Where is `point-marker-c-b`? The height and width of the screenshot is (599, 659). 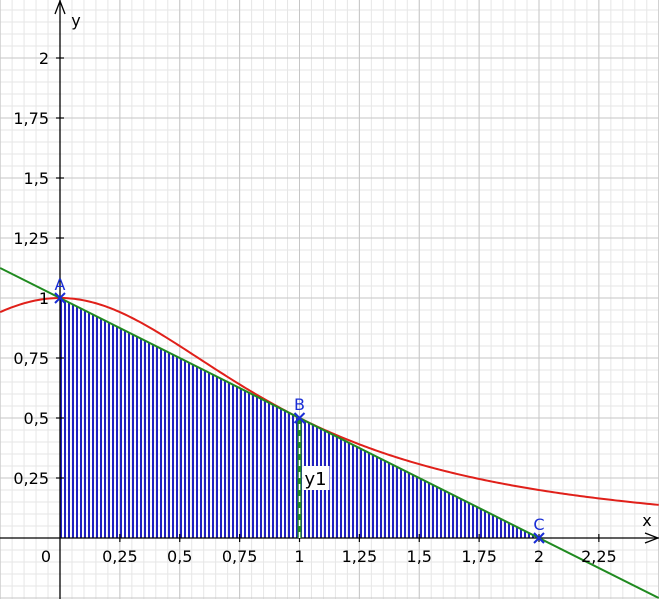 point-marker-c-b is located at coordinates (539, 538).